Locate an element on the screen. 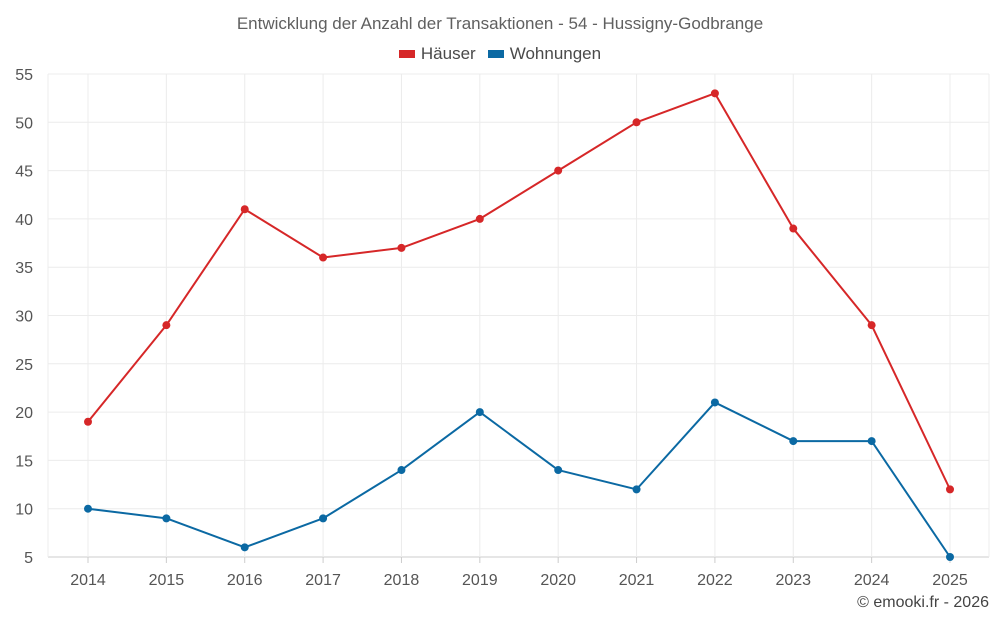  data-point-haeuser-2022 is located at coordinates (714, 93).